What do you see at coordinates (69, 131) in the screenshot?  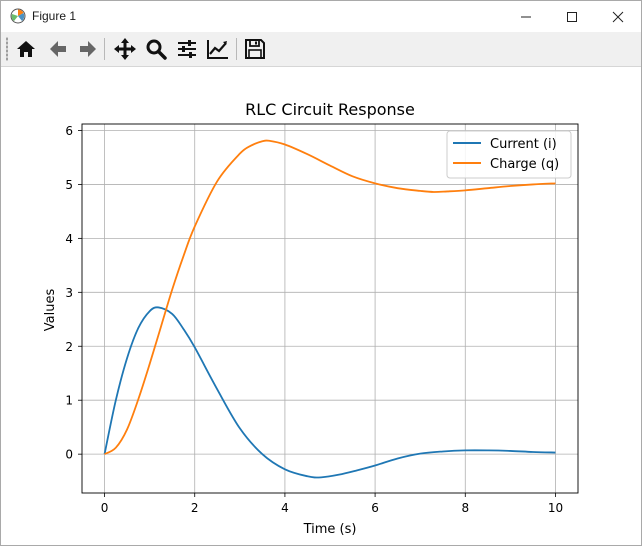 I see `y-tick-label: 6` at bounding box center [69, 131].